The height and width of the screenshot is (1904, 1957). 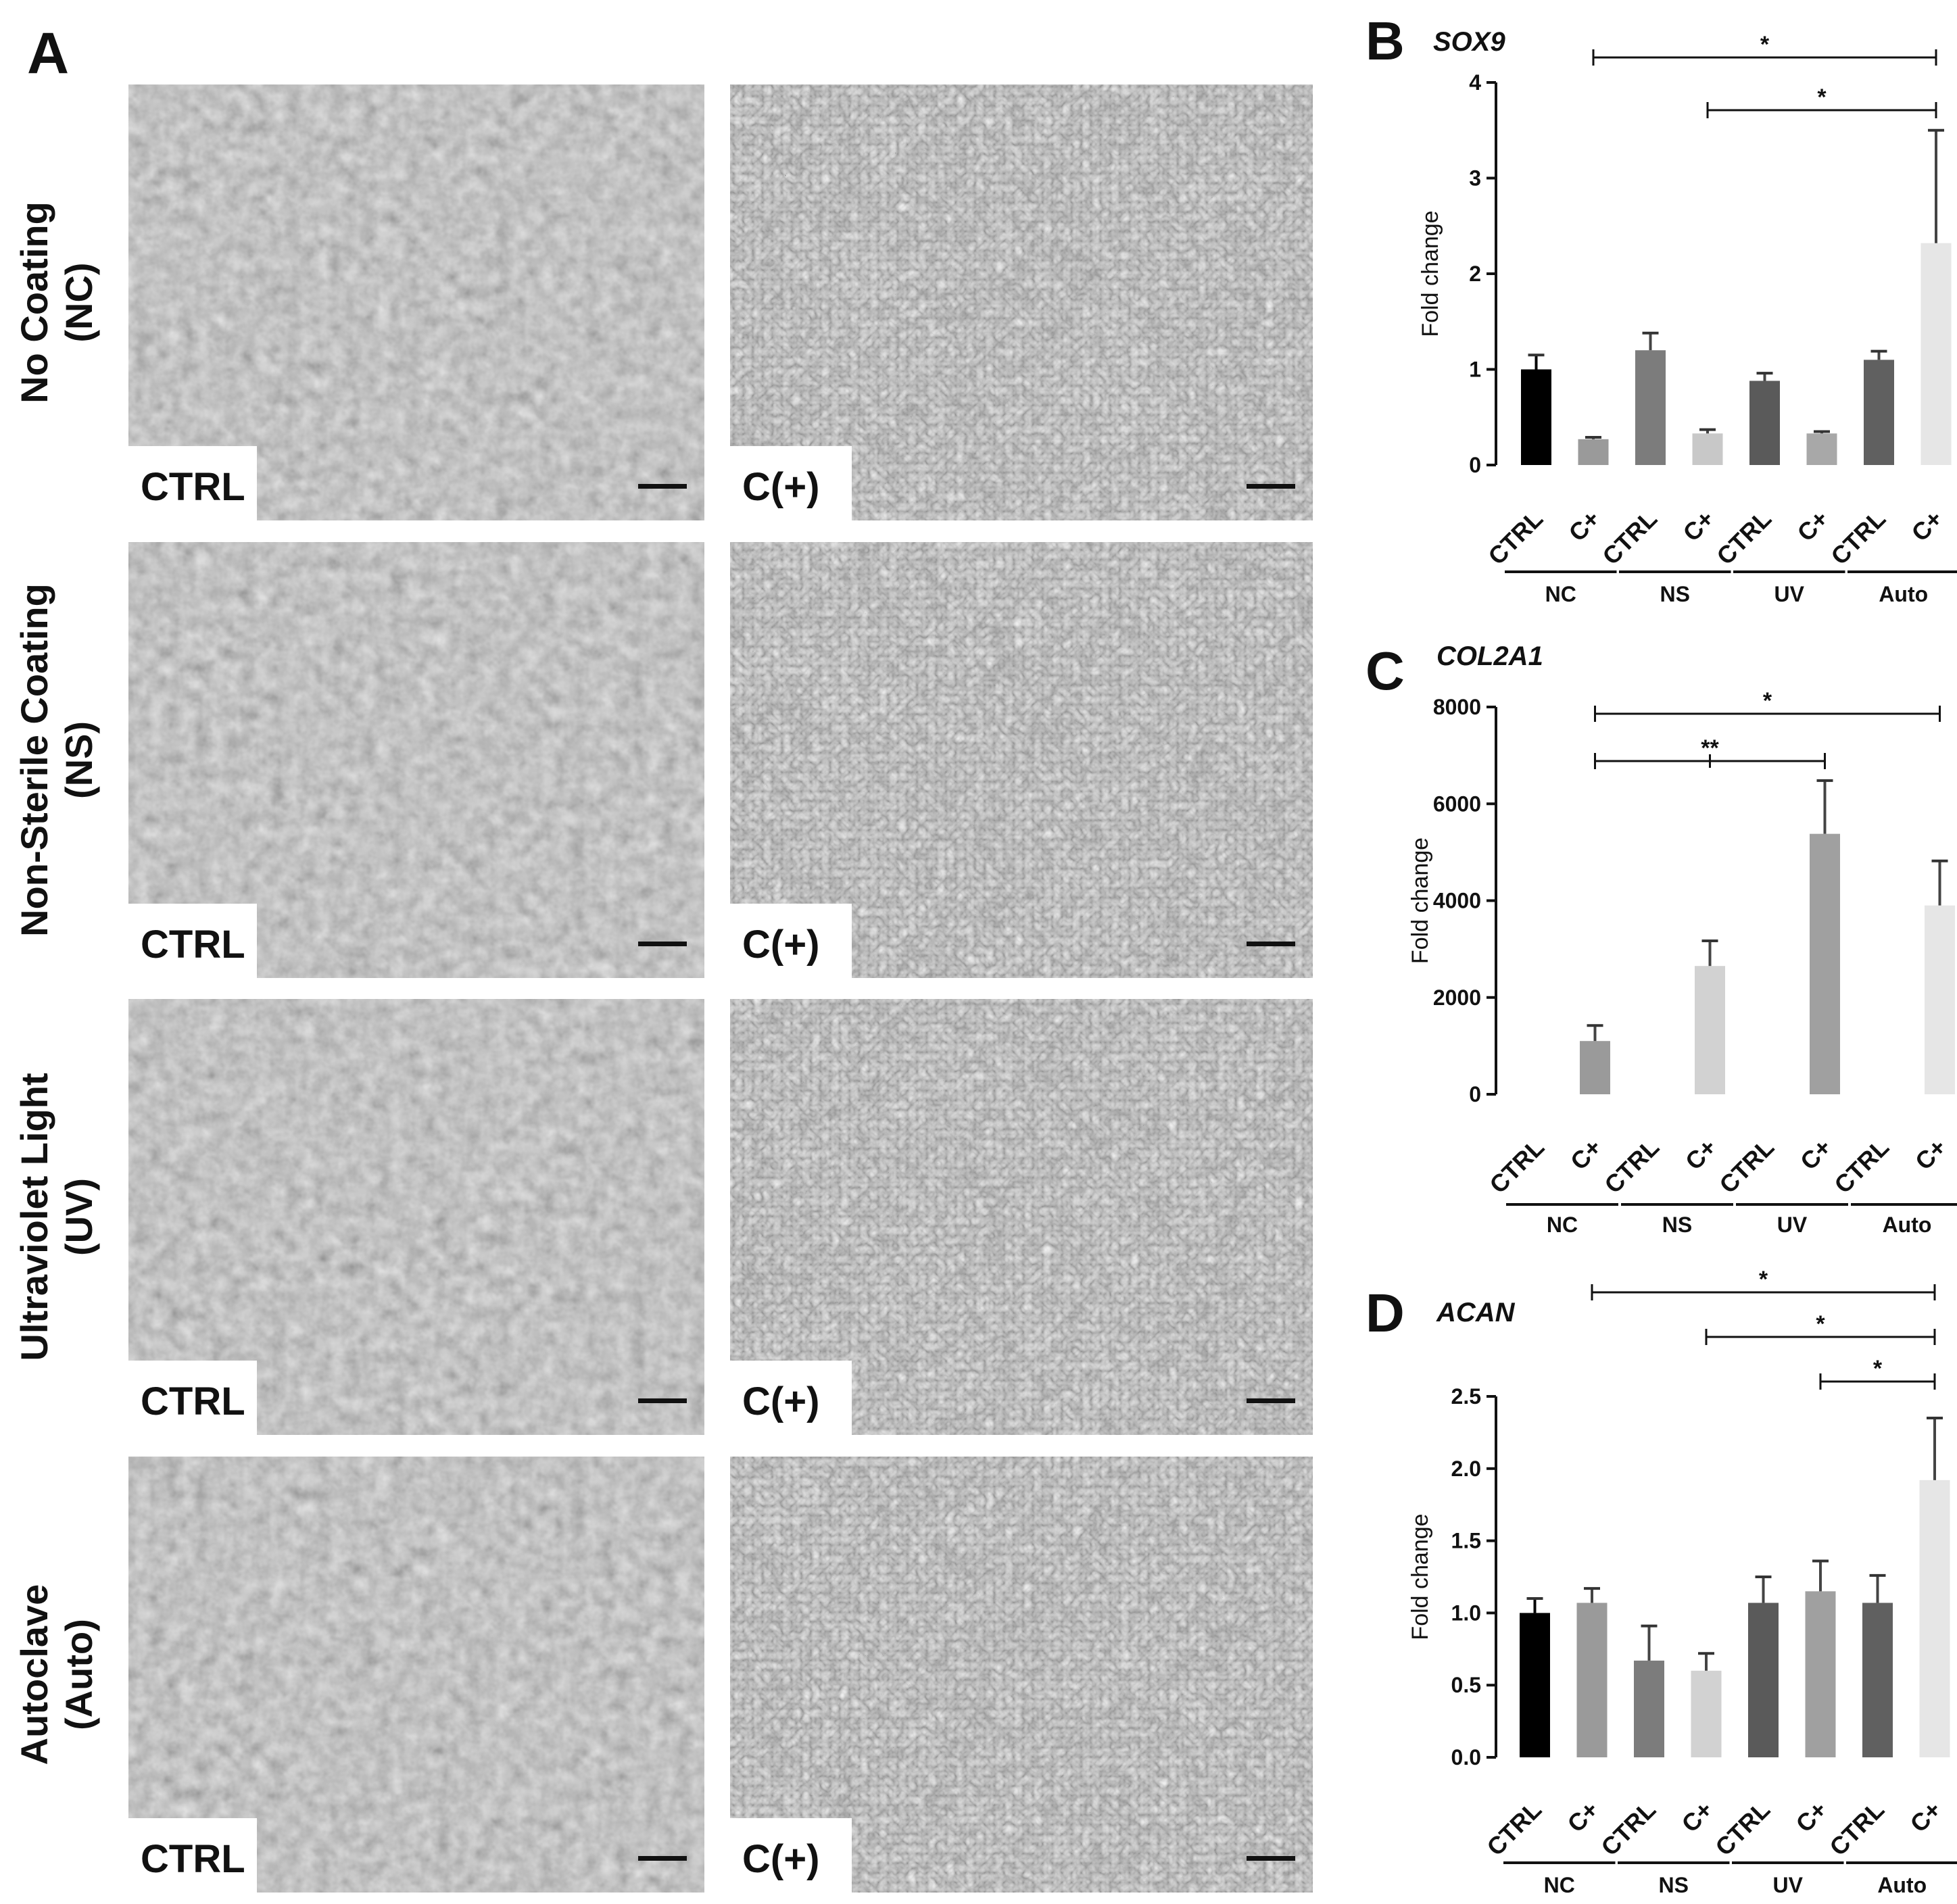 What do you see at coordinates (1469, 42) in the screenshot?
I see `chart-title: SOX9` at bounding box center [1469, 42].